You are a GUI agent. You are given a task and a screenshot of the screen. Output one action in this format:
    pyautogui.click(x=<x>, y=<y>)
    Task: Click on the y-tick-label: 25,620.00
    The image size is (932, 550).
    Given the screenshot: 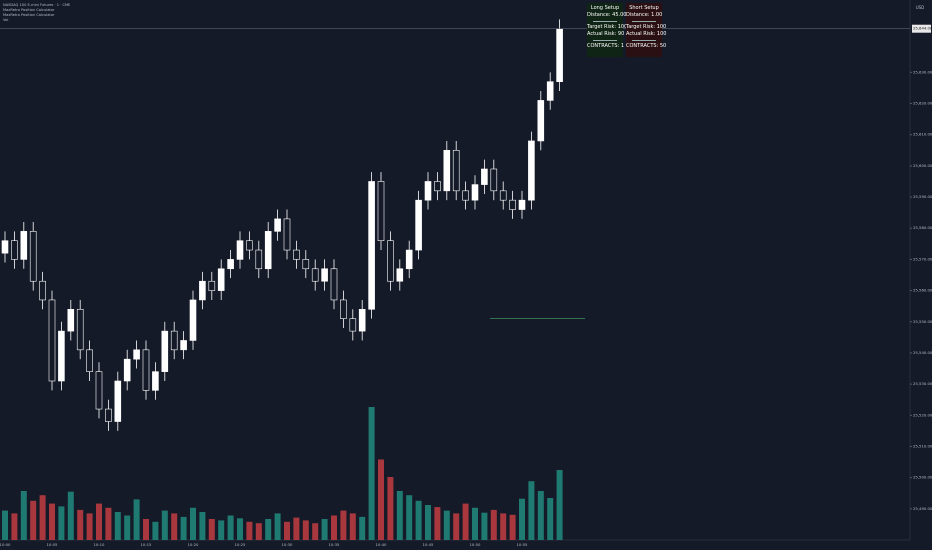 What is the action you would take?
    pyautogui.click(x=922, y=103)
    